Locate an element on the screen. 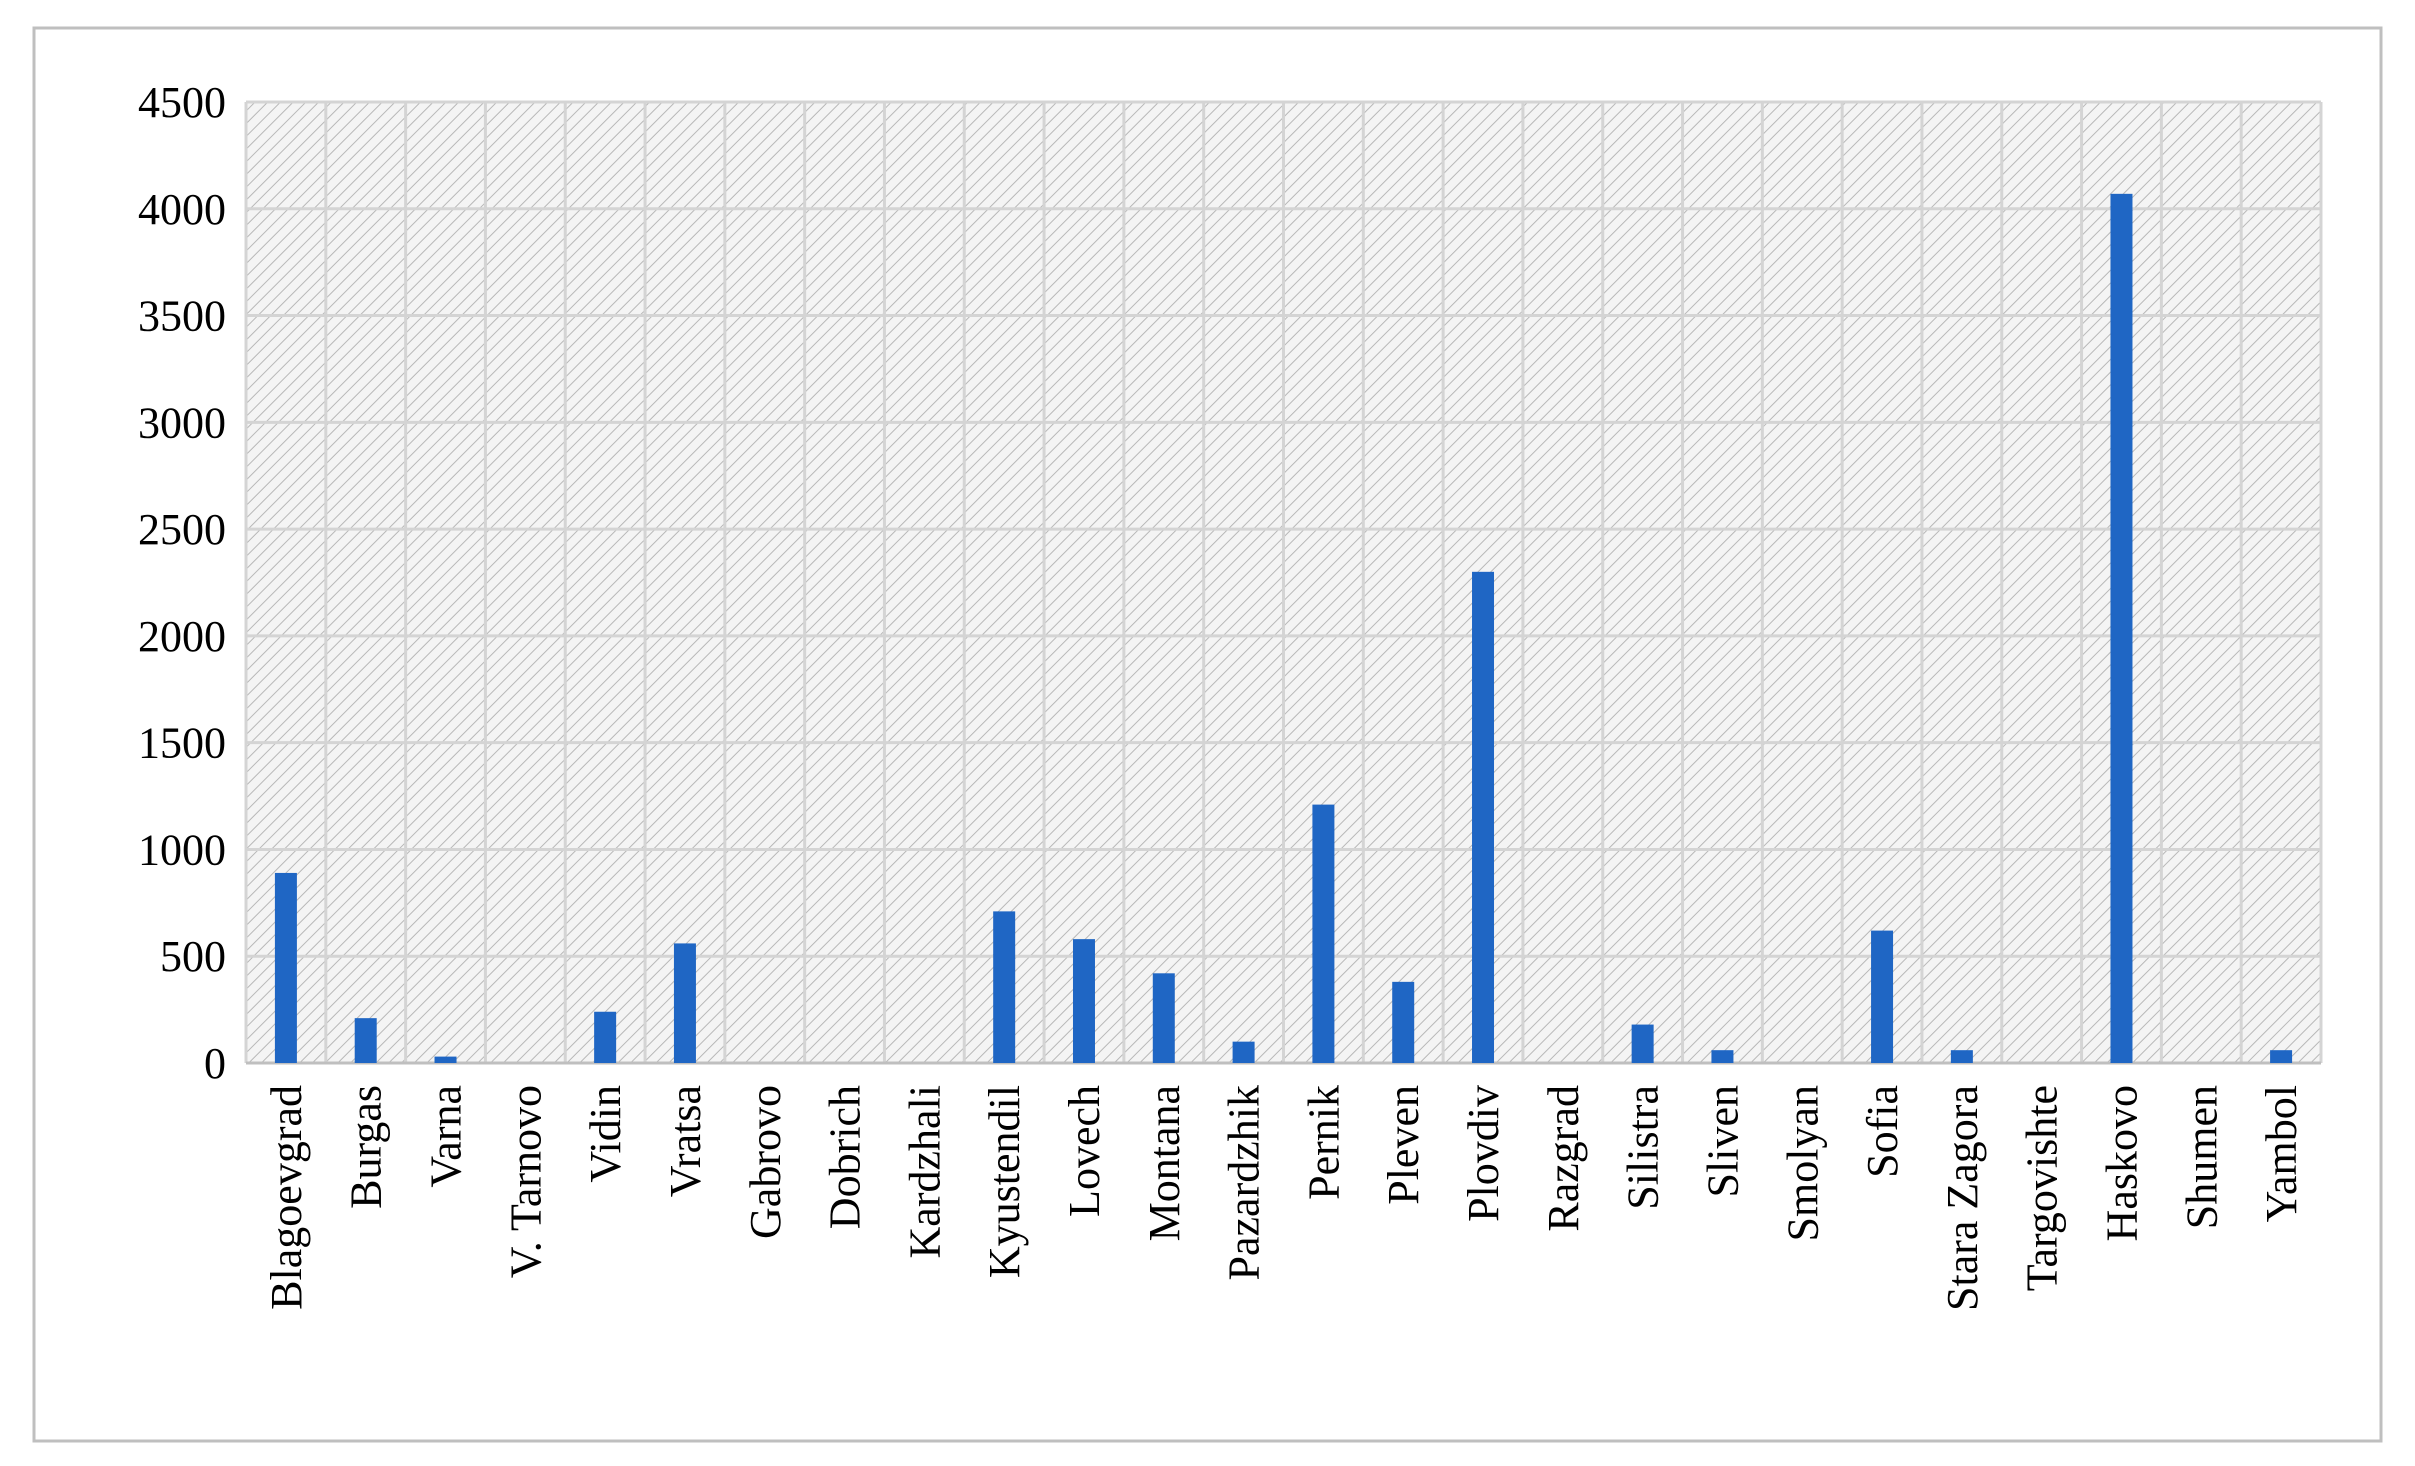 This screenshot has height=1466, width=2415. y-tick-label: 2000 is located at coordinates (182, 636).